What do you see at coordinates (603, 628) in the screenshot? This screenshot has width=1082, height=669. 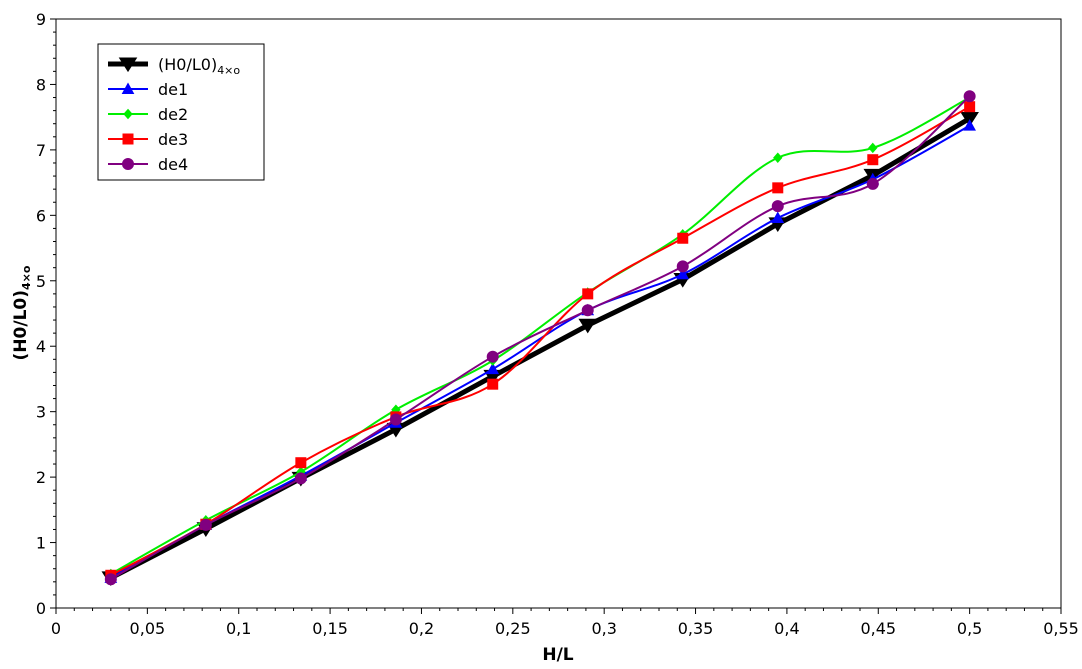 I see `x-tick-label: 0,3` at bounding box center [603, 628].